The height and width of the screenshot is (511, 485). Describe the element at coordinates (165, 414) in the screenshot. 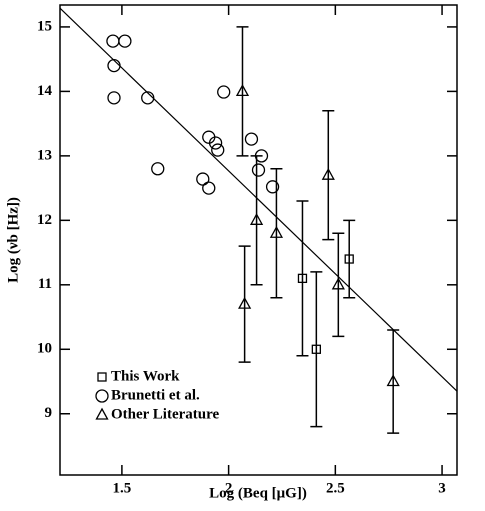

I see `legend-label: Other Literature` at that location.